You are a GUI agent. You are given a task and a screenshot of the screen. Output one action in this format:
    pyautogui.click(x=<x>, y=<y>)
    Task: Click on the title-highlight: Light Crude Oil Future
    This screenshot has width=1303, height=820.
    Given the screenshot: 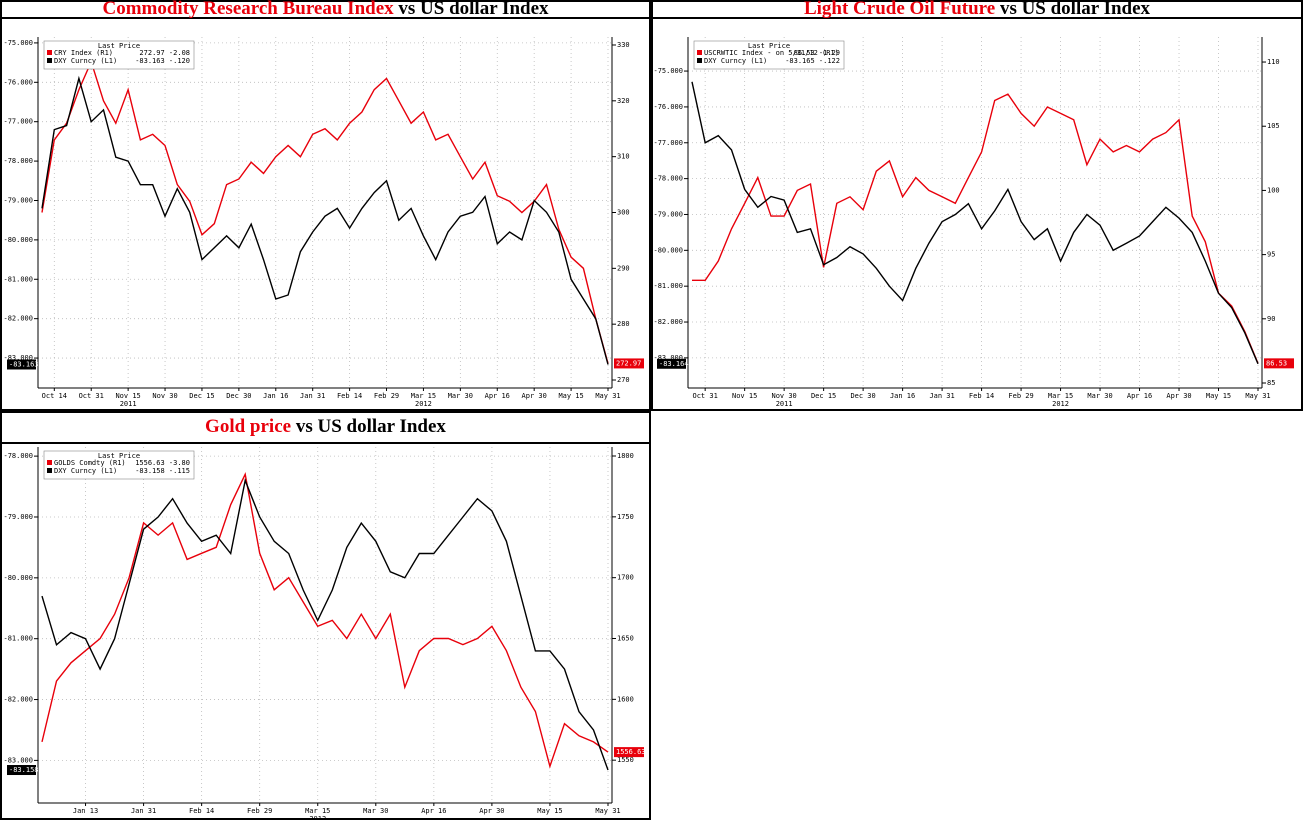 What is the action you would take?
    pyautogui.click(x=899, y=9)
    